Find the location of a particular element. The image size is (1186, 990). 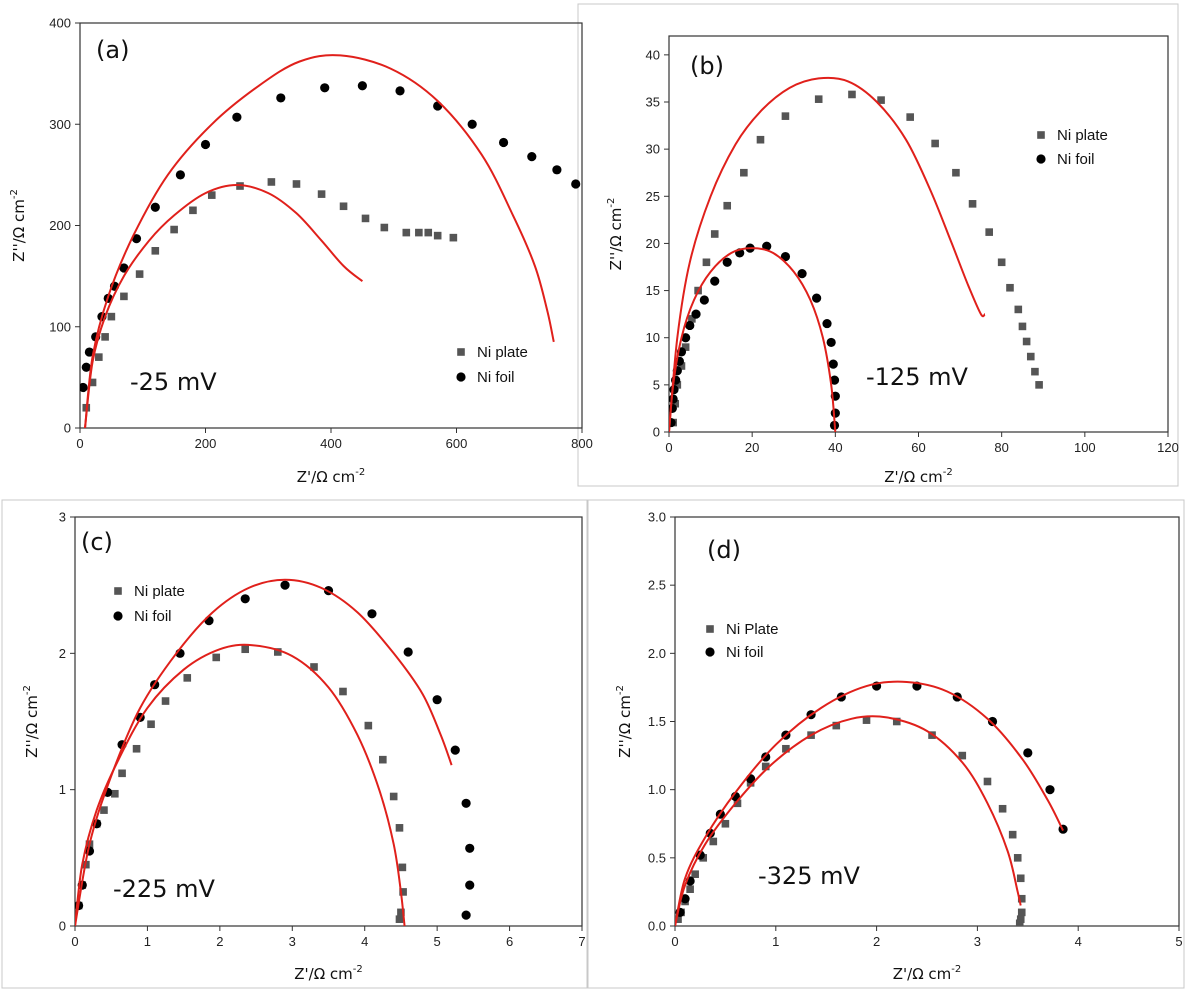

panel-label: (b) is located at coordinates (707, 66).